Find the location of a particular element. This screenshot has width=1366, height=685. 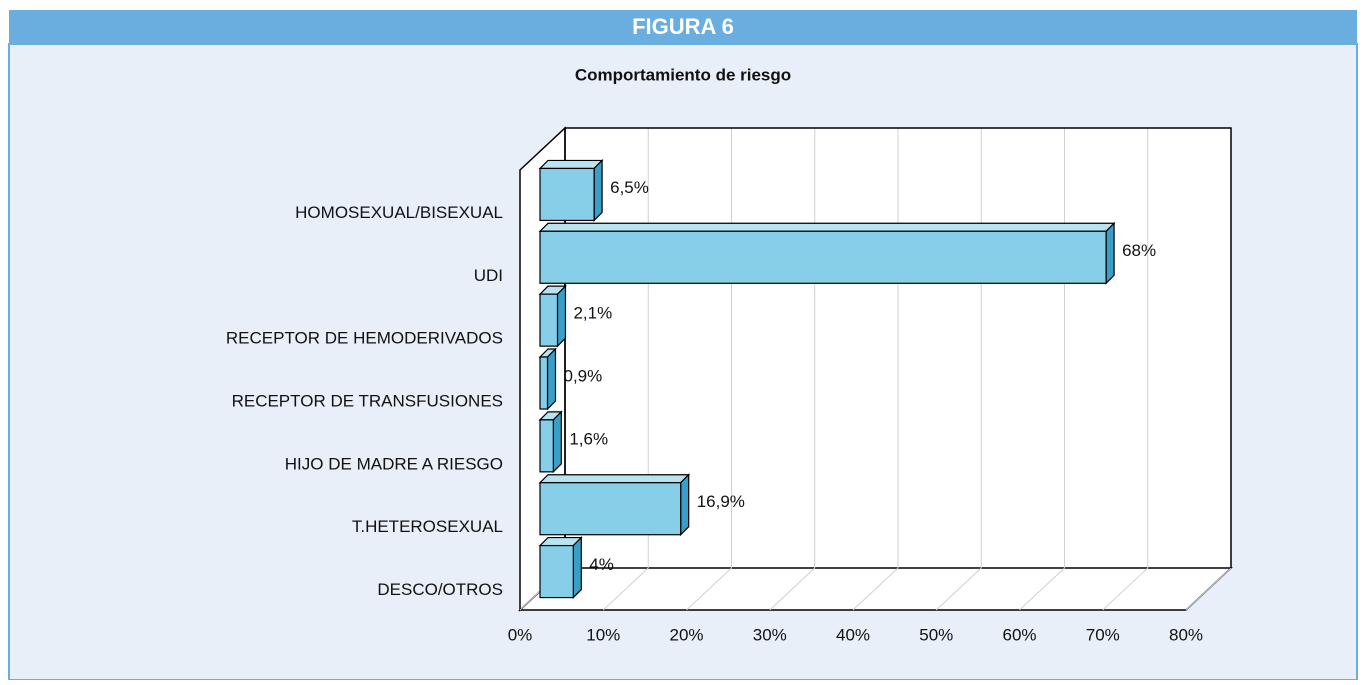

header-bar is located at coordinates (683, 27).